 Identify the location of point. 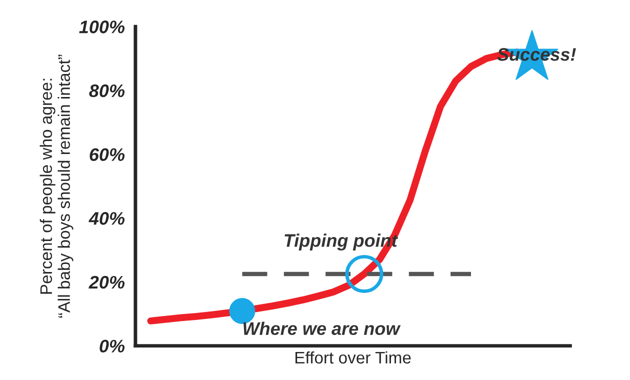
(364, 274).